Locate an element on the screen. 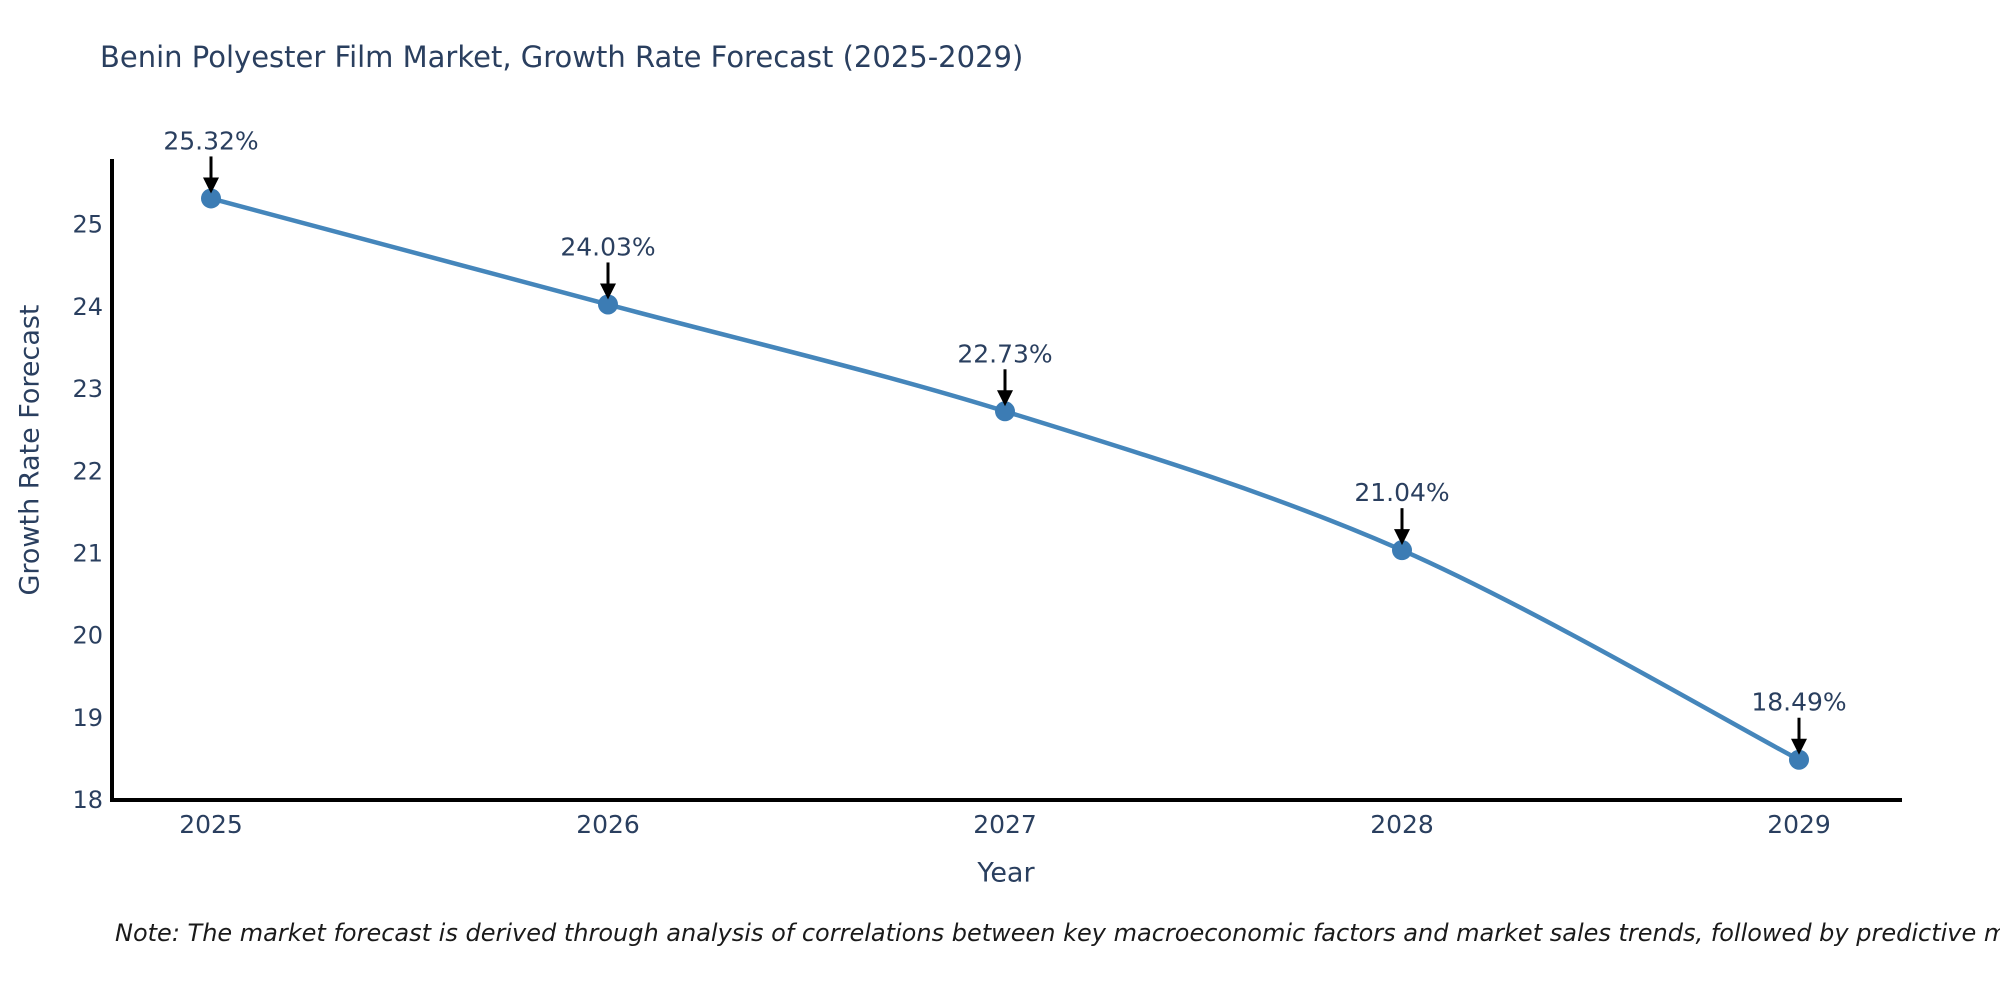  x-tick-label: 2028 is located at coordinates (1402, 824).